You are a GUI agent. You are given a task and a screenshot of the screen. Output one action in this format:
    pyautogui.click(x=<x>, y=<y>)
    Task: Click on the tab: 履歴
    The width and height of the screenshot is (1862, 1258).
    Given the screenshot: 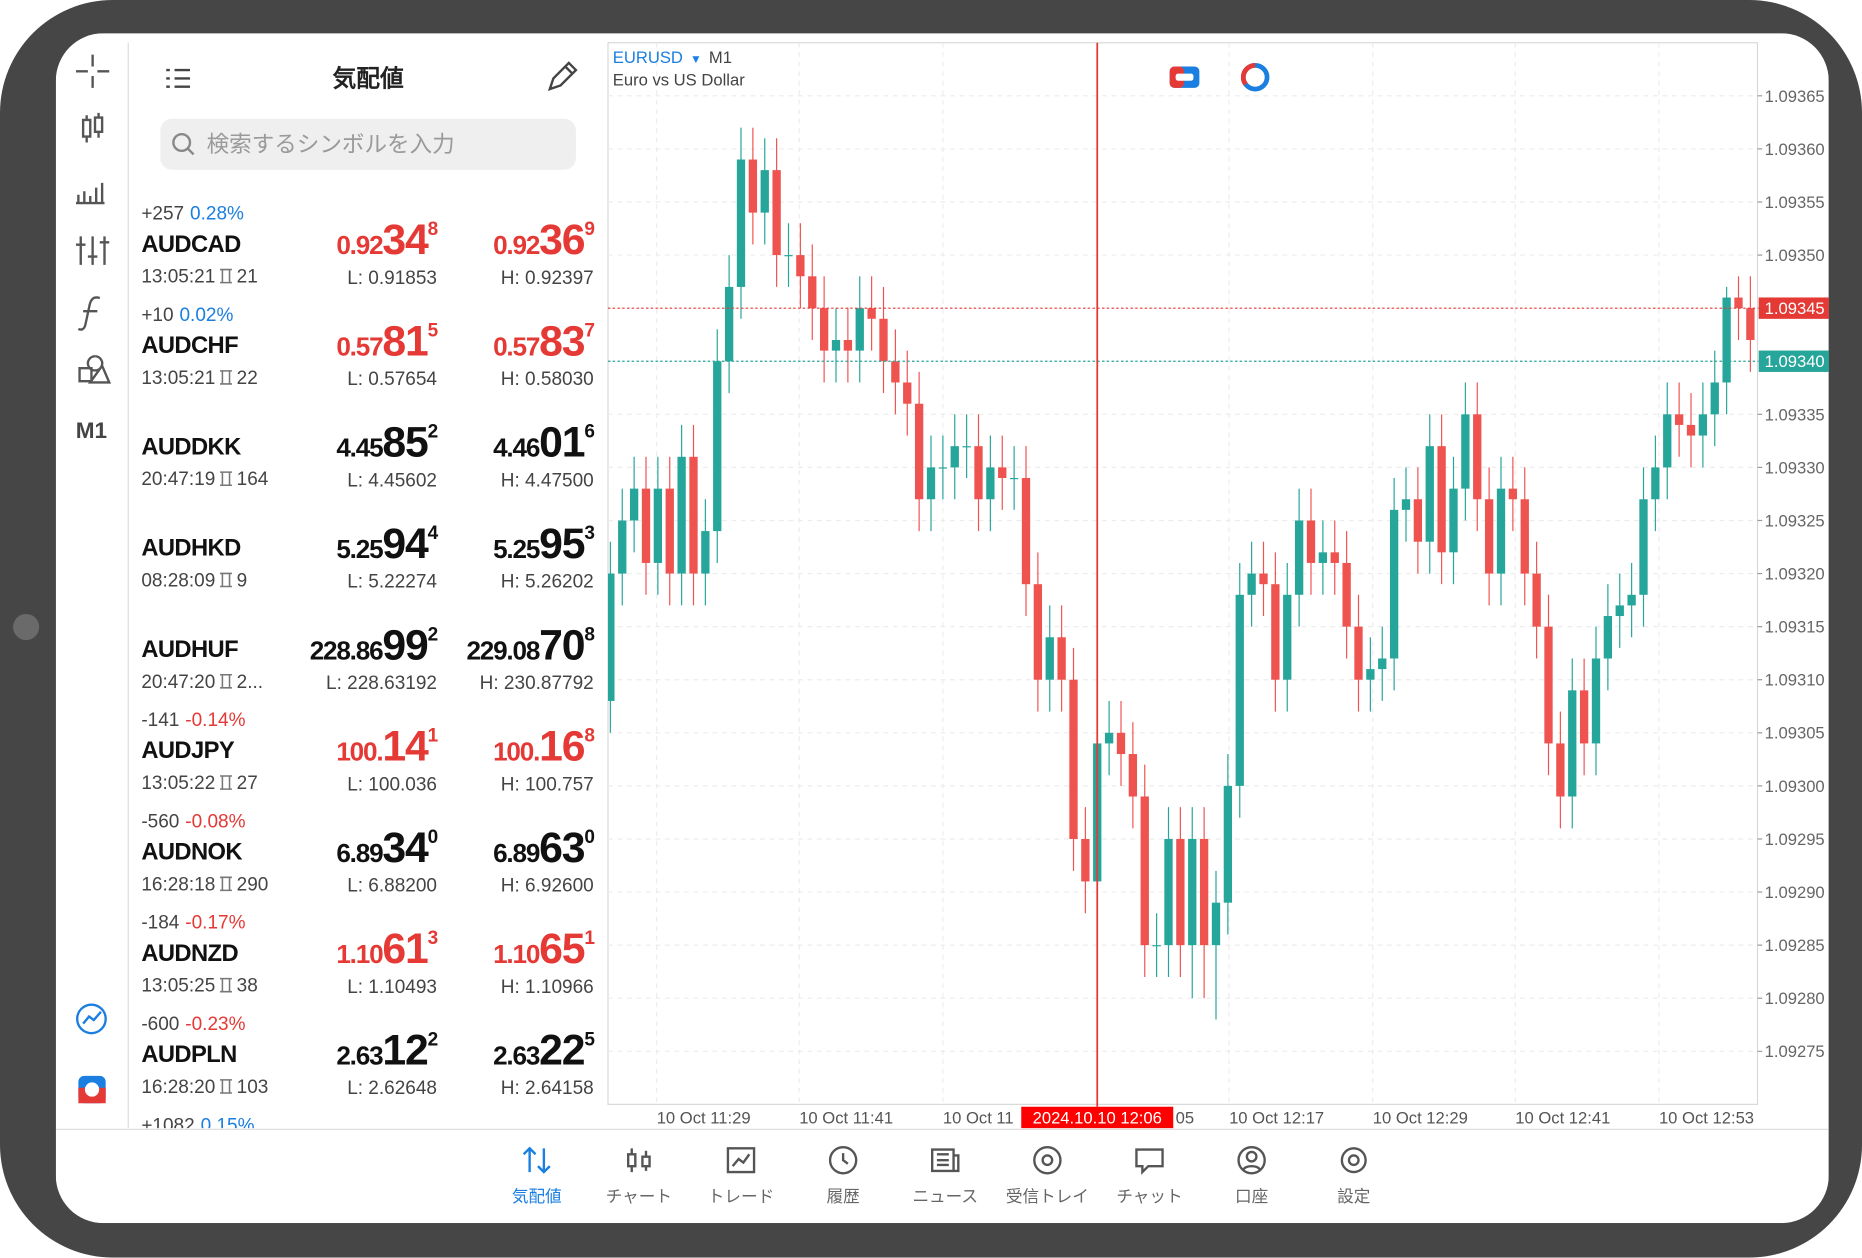 What is the action you would take?
    pyautogui.click(x=843, y=1175)
    